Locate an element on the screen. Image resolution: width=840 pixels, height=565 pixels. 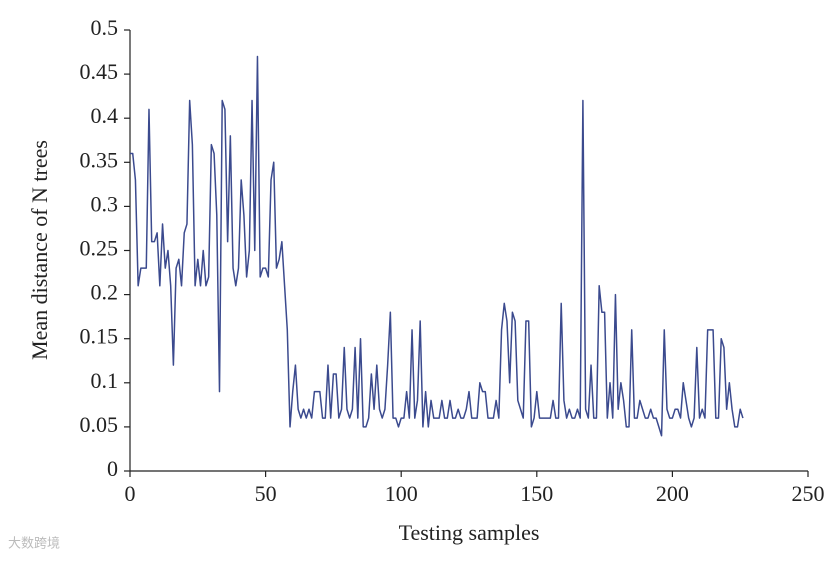
y-tick-label: 0.4 is located at coordinates (105, 115).